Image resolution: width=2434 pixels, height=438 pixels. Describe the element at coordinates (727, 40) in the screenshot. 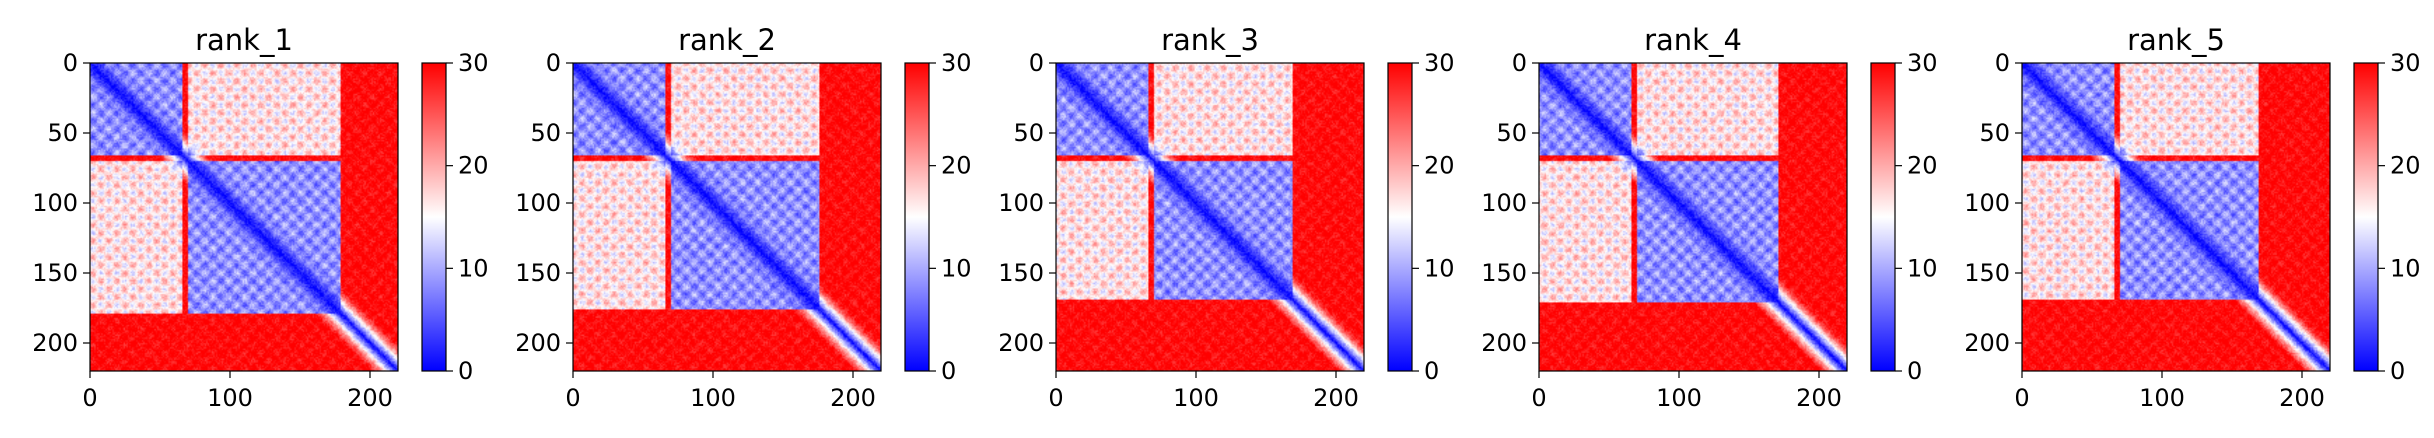

I see `panel-title: rank_2` at that location.